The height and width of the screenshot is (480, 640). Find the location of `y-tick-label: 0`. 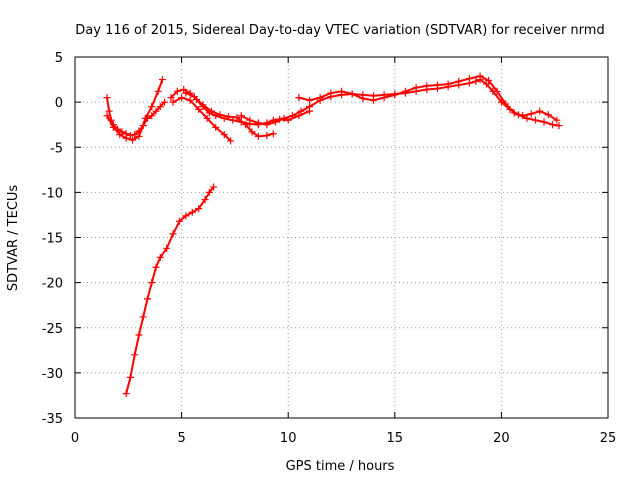

y-tick-label: 0 is located at coordinates (59, 103).